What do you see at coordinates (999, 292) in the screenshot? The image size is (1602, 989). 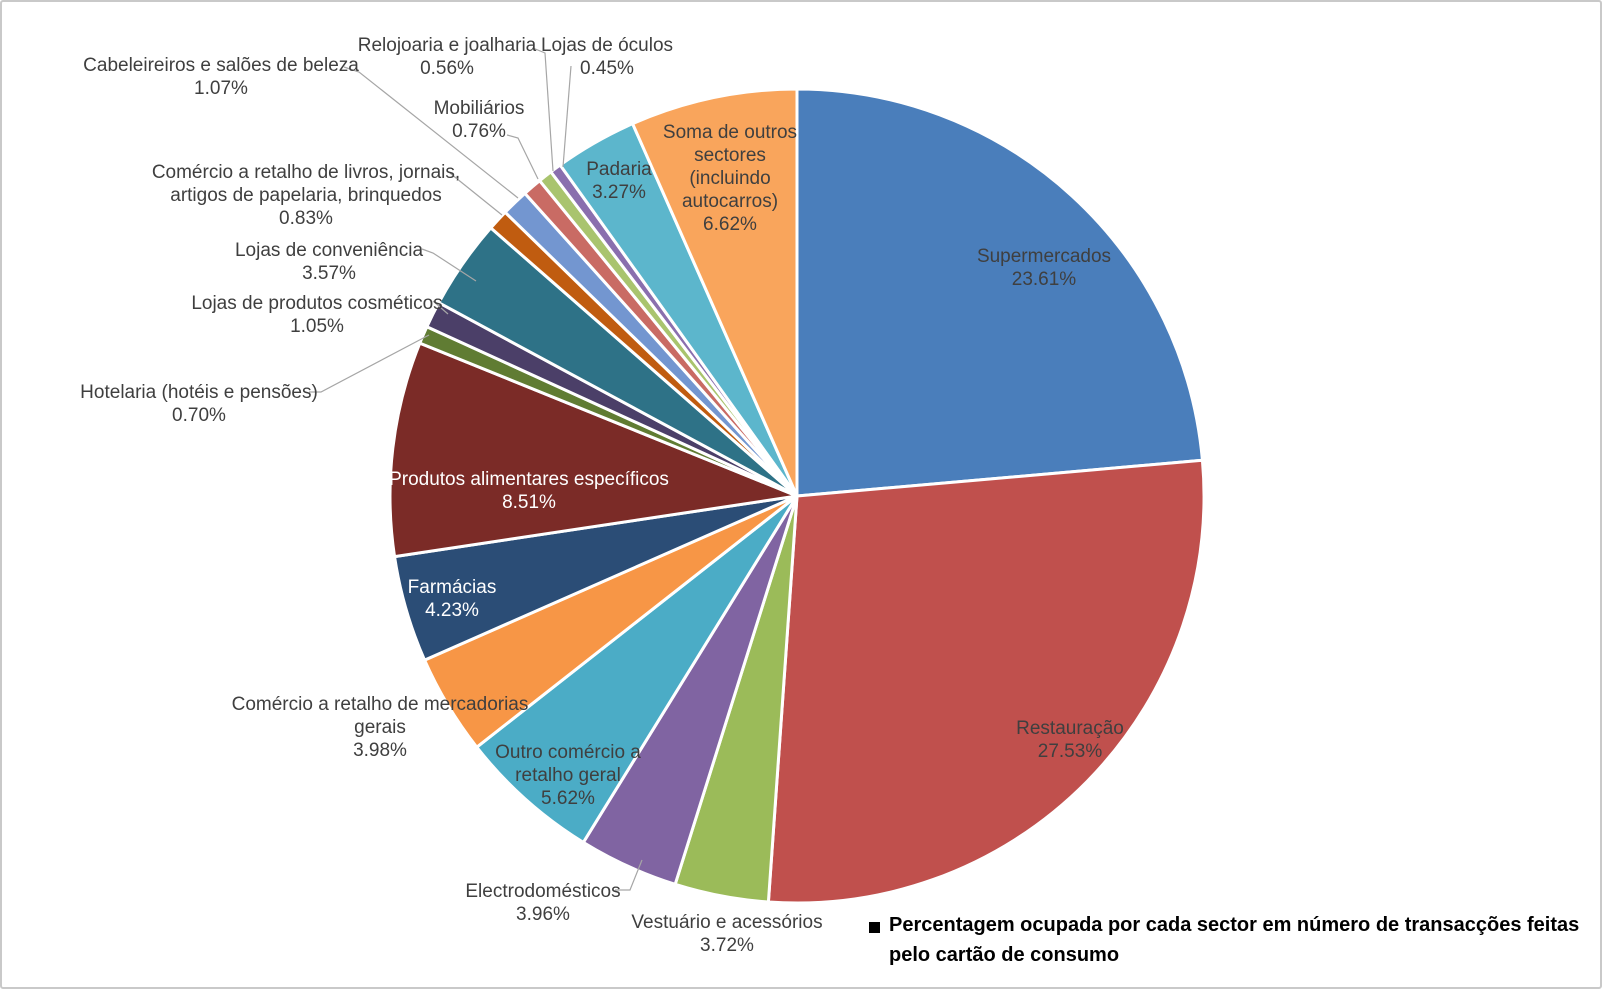 I see `pie-slice-supermercados` at bounding box center [999, 292].